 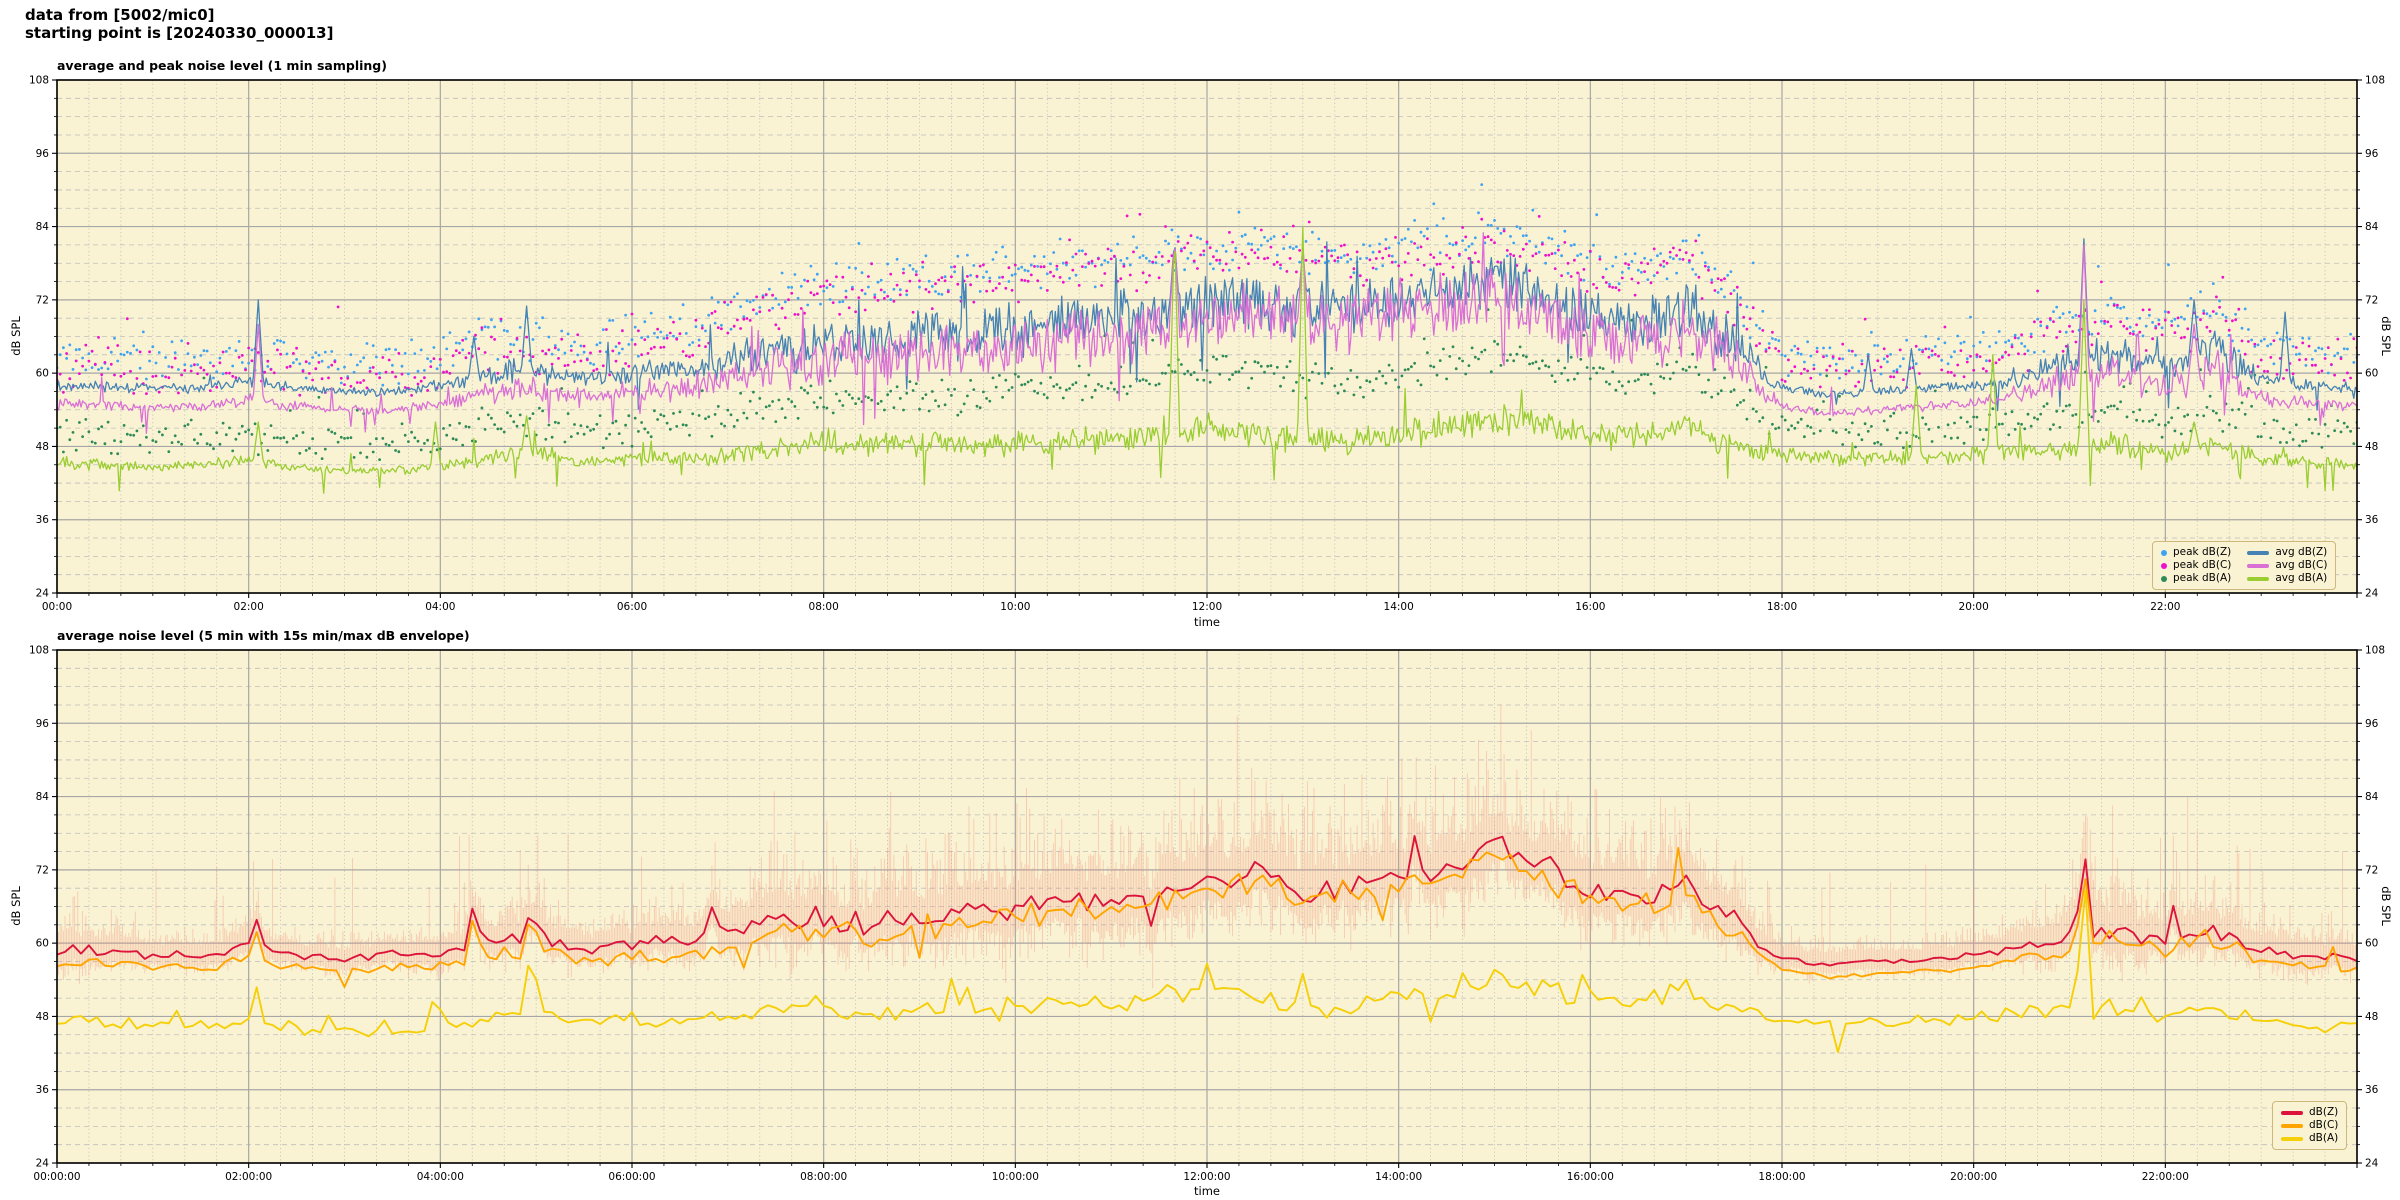 What do you see at coordinates (1207, 1191) in the screenshot?
I see `bottom-chart-xlabel: time` at bounding box center [1207, 1191].